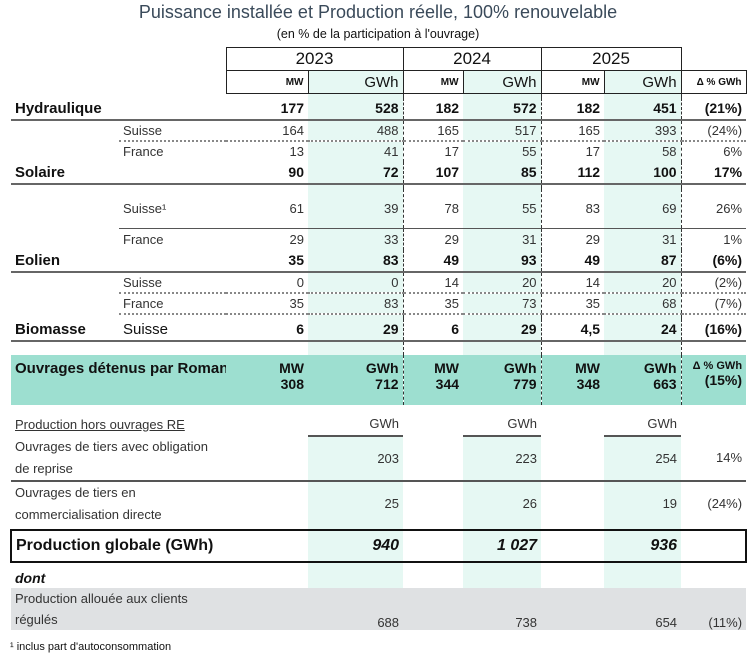  Describe the element at coordinates (356, 109) in the screenshot. I see `value: 528` at that location.